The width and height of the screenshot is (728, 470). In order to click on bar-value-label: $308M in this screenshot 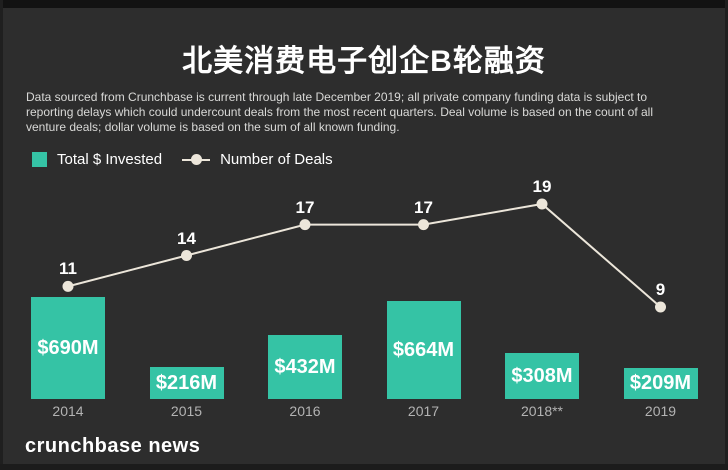, I will do `click(542, 375)`.